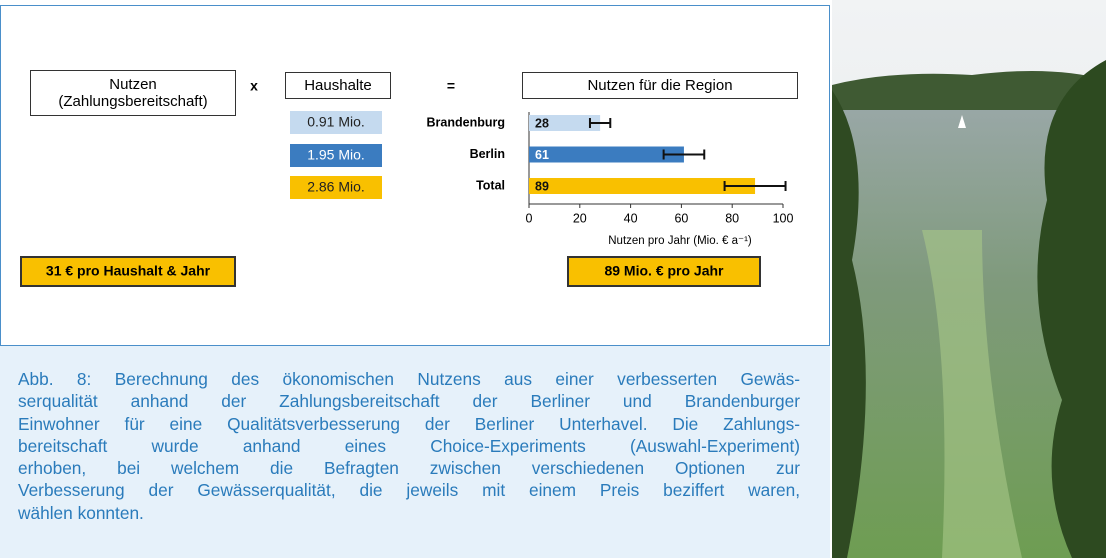  Describe the element at coordinates (783, 218) in the screenshot. I see `x-tick-label: 100` at that location.